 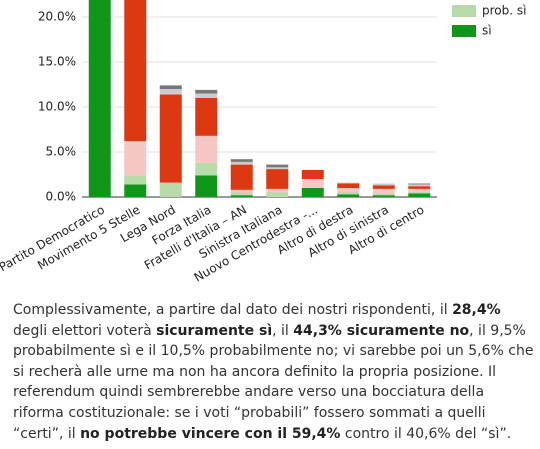 What do you see at coordinates (57, 62) in the screenshot?
I see `y-tick-label: 15.0%` at bounding box center [57, 62].